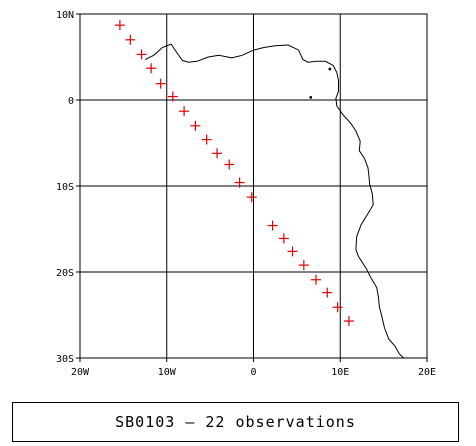 This screenshot has height=446, width=476. I want to click on x-axis-ticks: 20W 10W 0 10E 20E, so click(253, 368).